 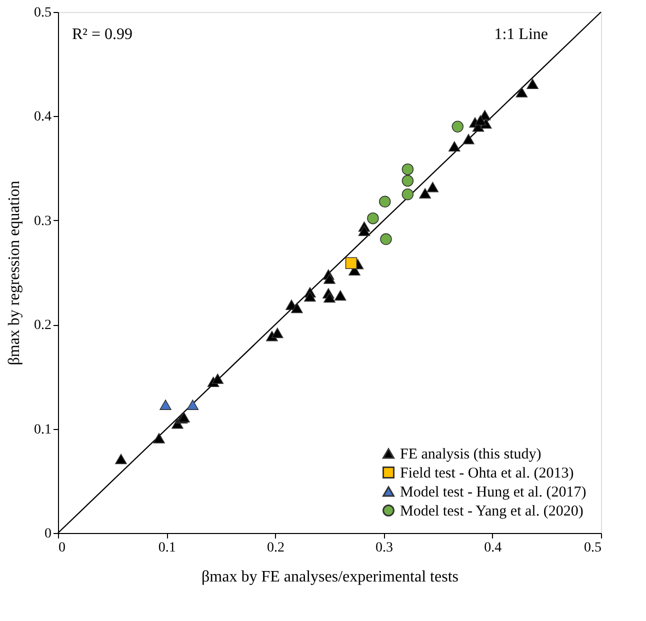 I want to click on y-tick-label: 0.3, so click(x=43, y=221).